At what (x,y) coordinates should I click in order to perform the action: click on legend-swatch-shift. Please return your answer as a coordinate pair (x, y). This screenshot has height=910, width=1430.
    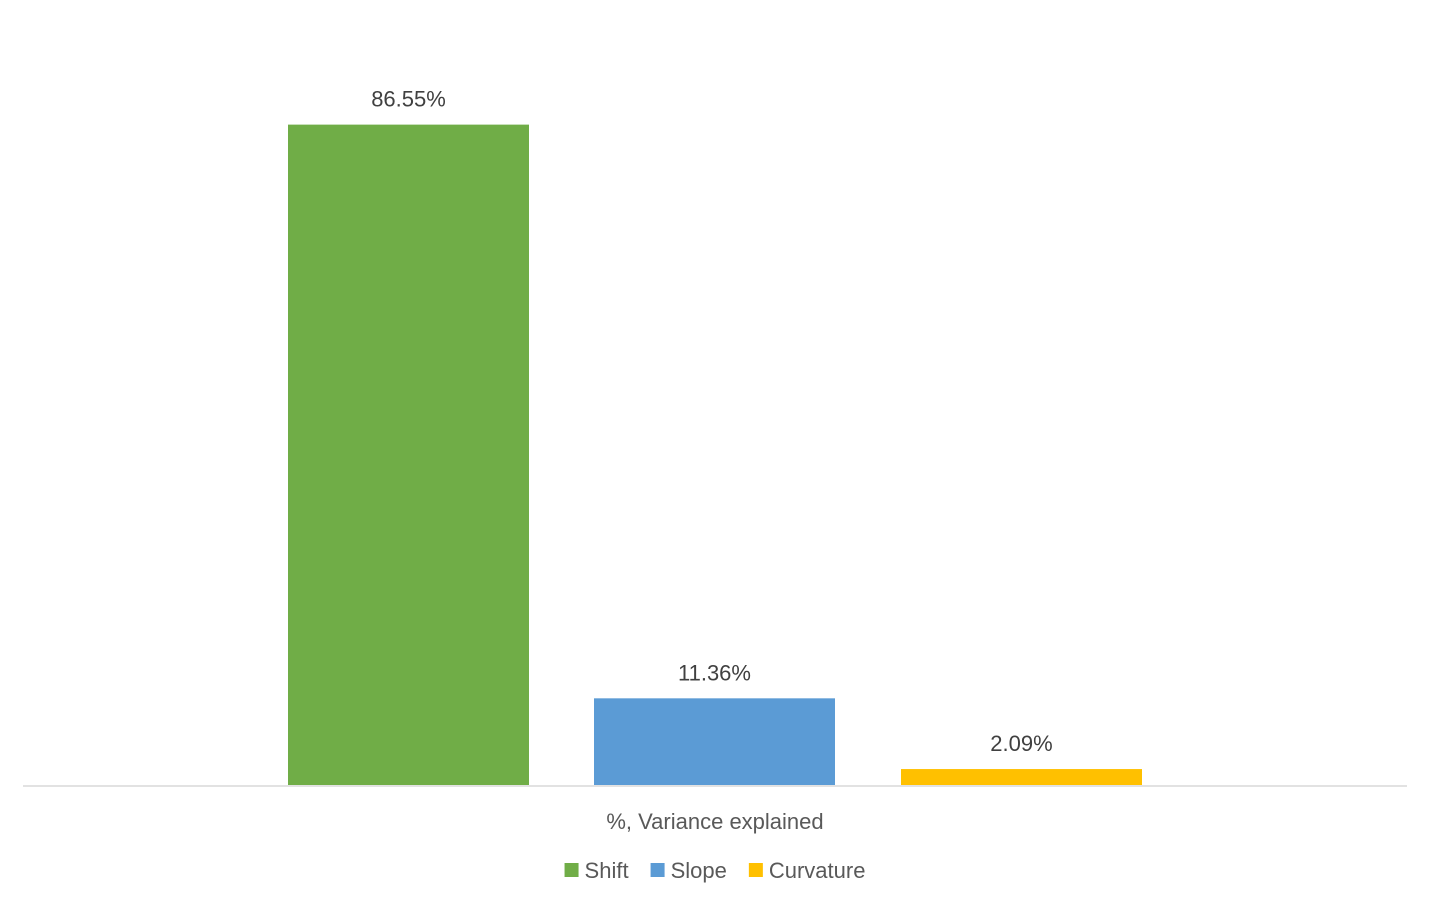
    Looking at the image, I should click on (571, 870).